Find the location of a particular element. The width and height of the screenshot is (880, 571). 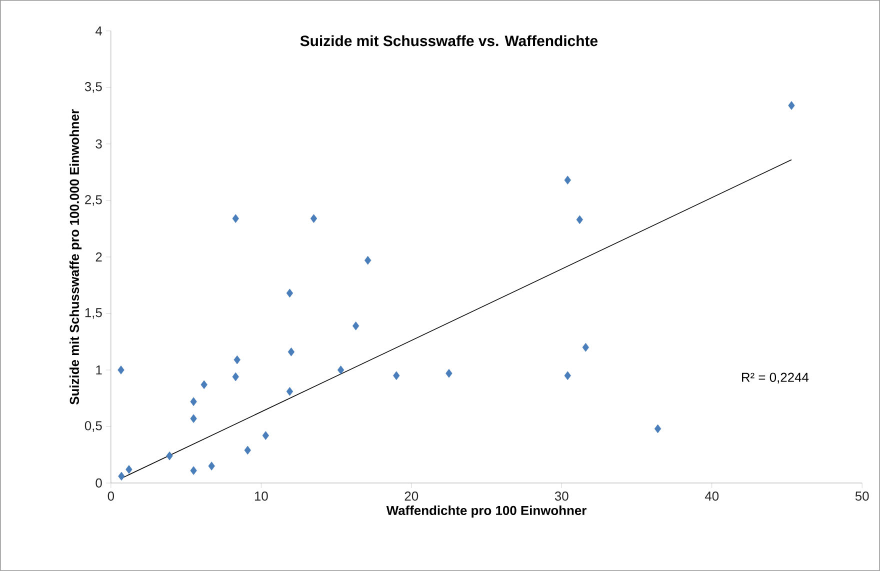

x-tick-label: 50 is located at coordinates (862, 496).